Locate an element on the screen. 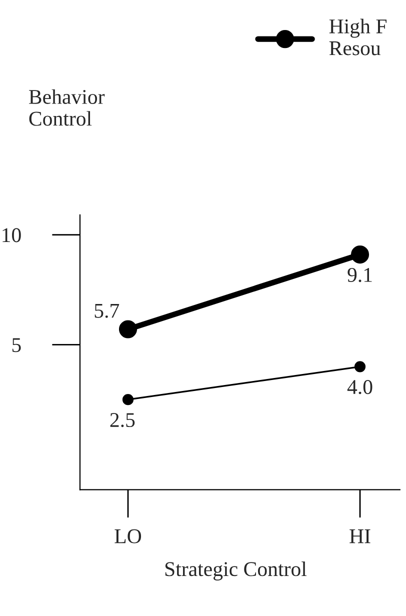 Image resolution: width=406 pixels, height=616 pixels. x-axis-title: Strategic Control is located at coordinates (236, 571).